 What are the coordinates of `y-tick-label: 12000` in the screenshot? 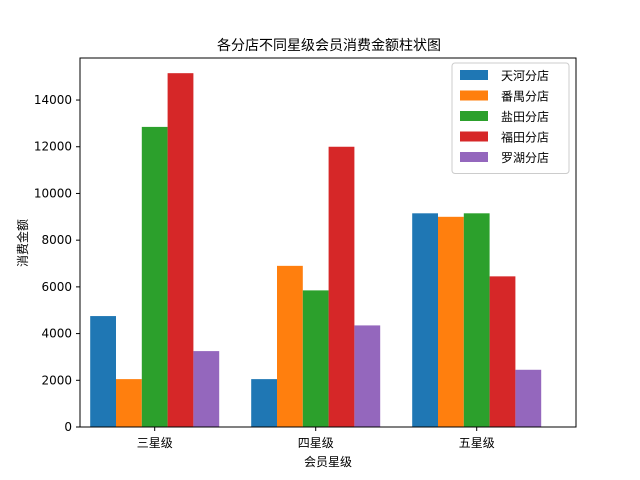 It's located at (53, 147).